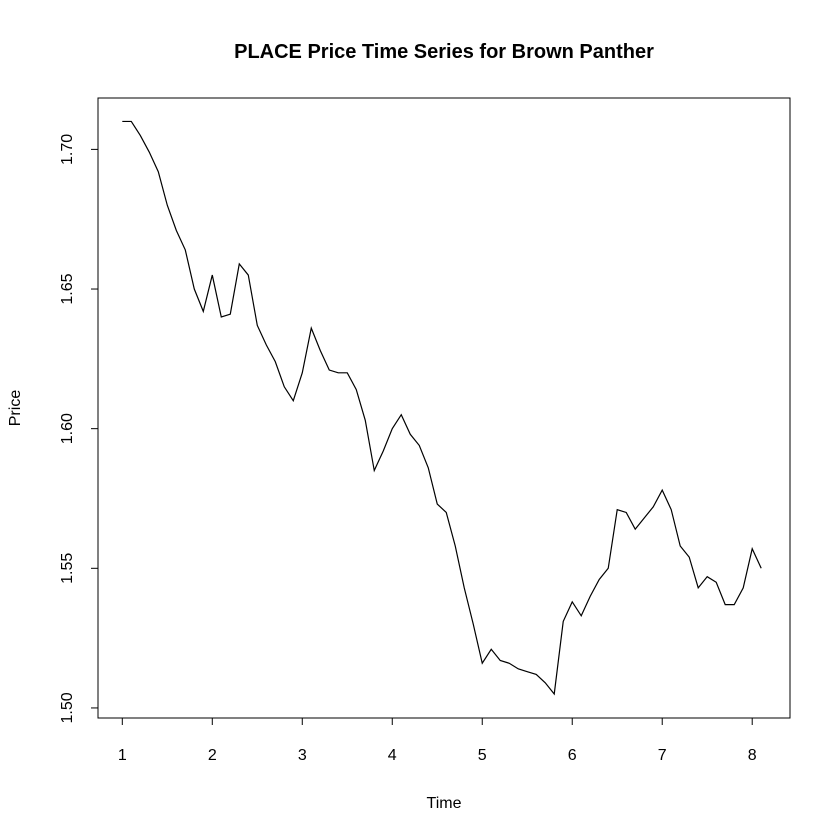  What do you see at coordinates (67, 288) in the screenshot?
I see `y-tick-label: 1.65` at bounding box center [67, 288].